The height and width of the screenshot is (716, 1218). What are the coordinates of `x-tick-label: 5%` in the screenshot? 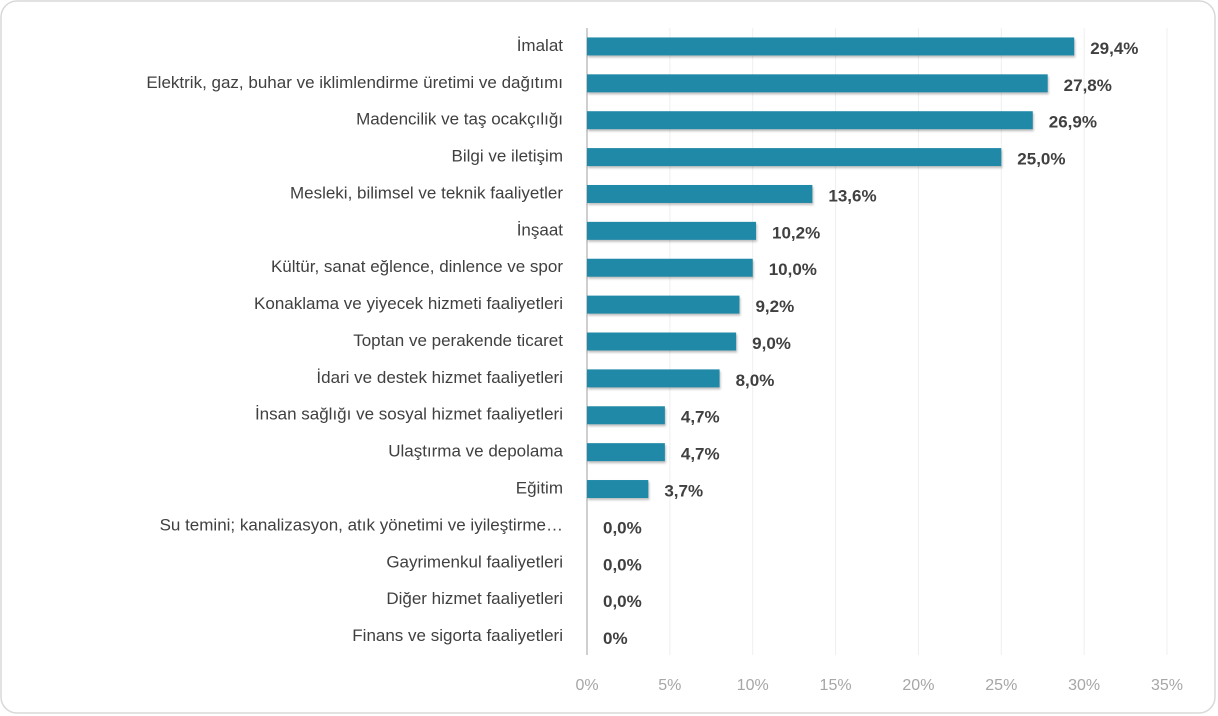 It's located at (669, 685).